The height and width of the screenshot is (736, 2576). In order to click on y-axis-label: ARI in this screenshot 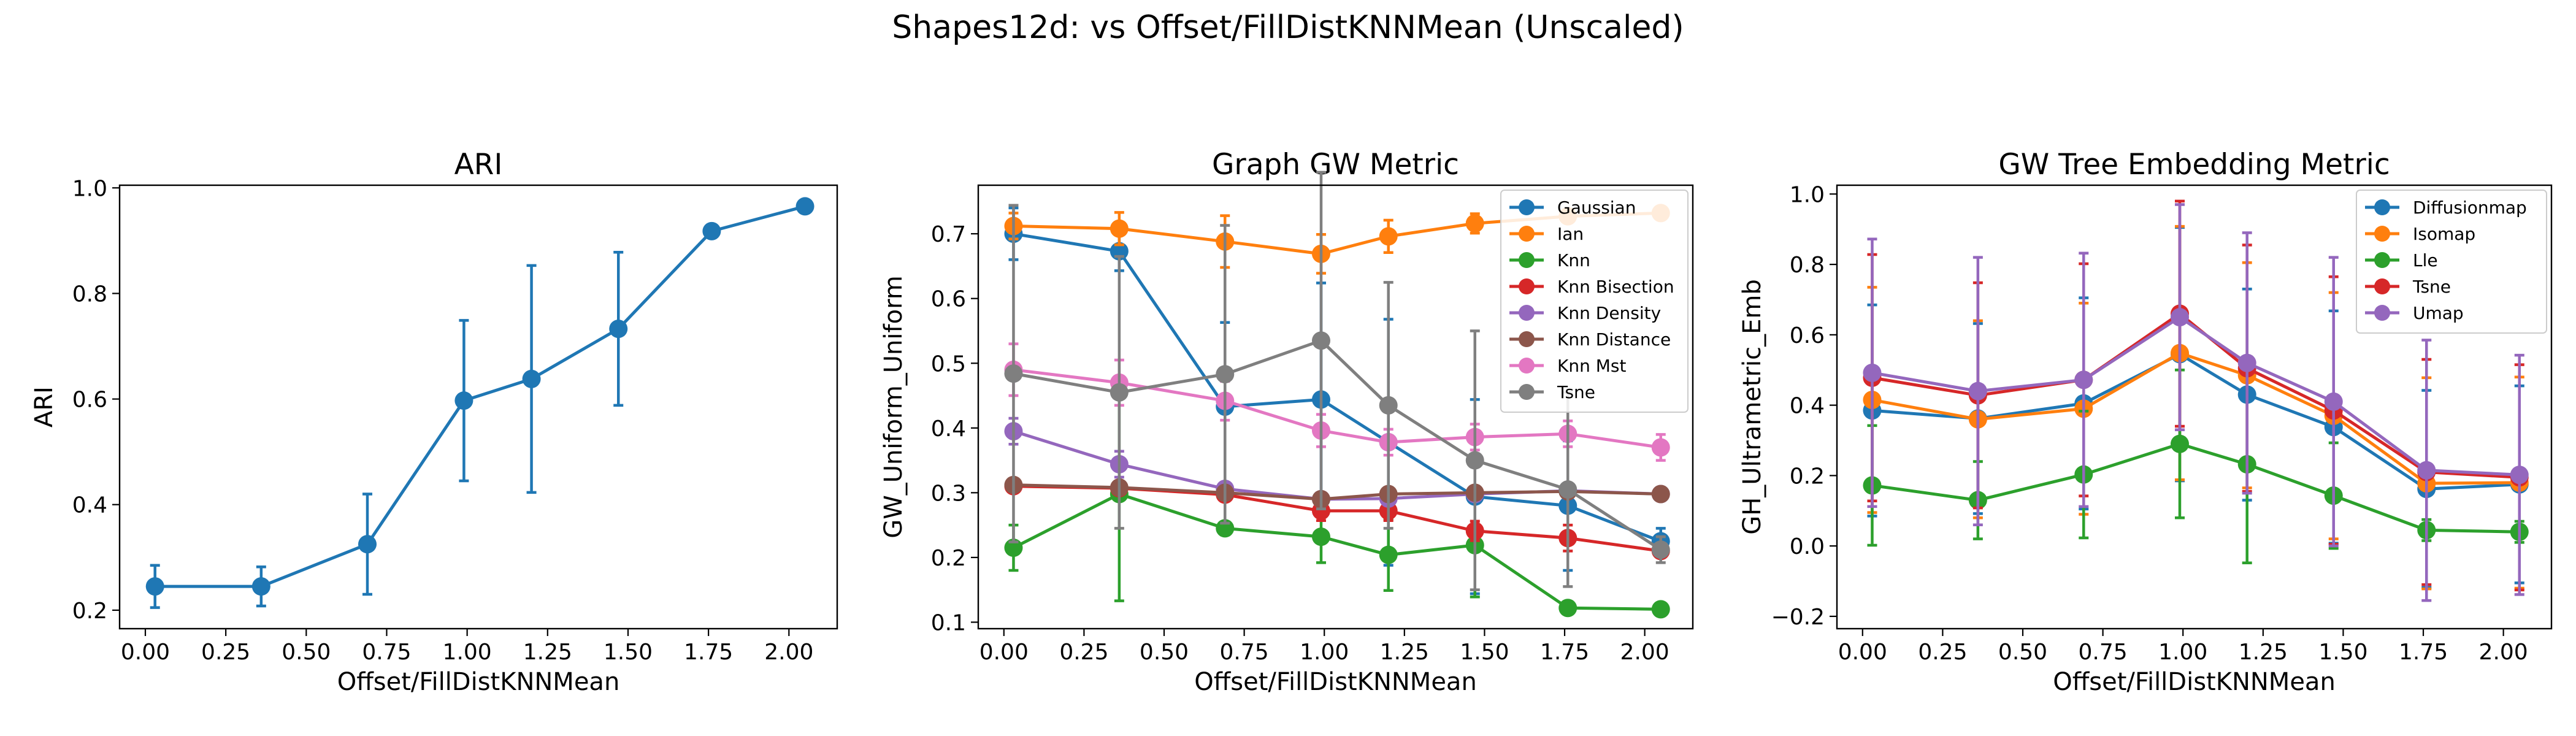, I will do `click(44, 406)`.